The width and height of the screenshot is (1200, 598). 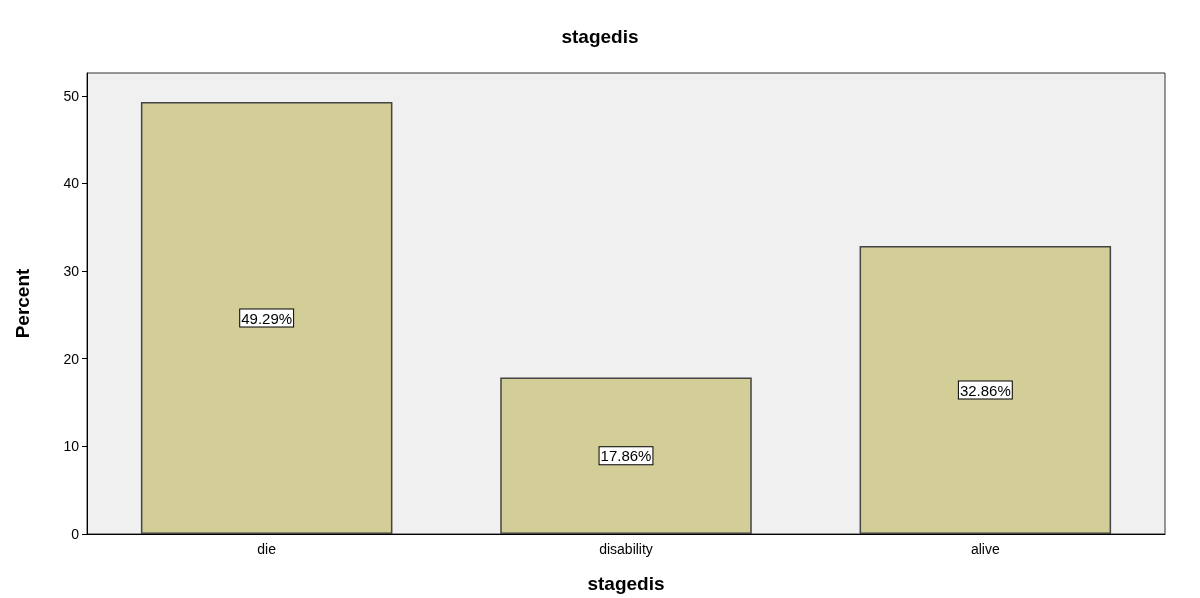 I want to click on x-tick-label: die, so click(x=267, y=549).